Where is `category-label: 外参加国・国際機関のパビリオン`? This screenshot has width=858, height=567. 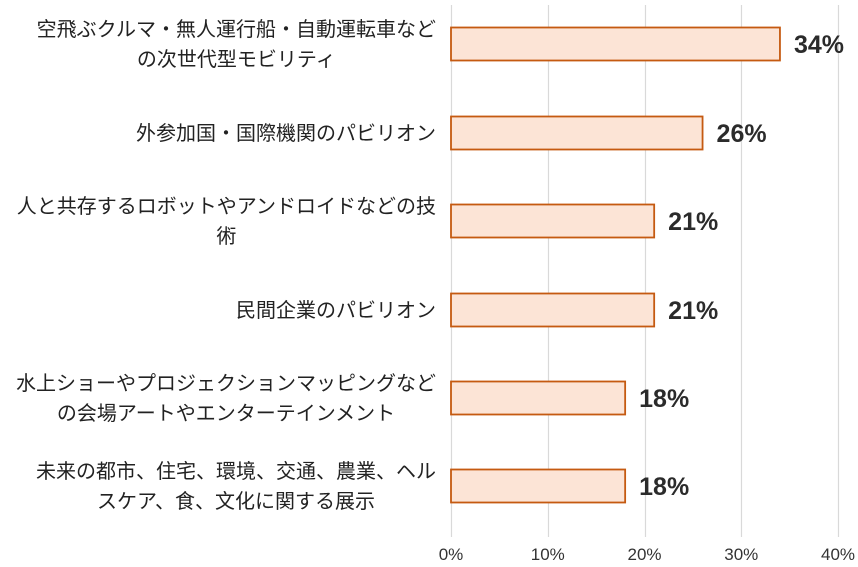 category-label: 外参加国・国際機関のパビリオン is located at coordinates (286, 133).